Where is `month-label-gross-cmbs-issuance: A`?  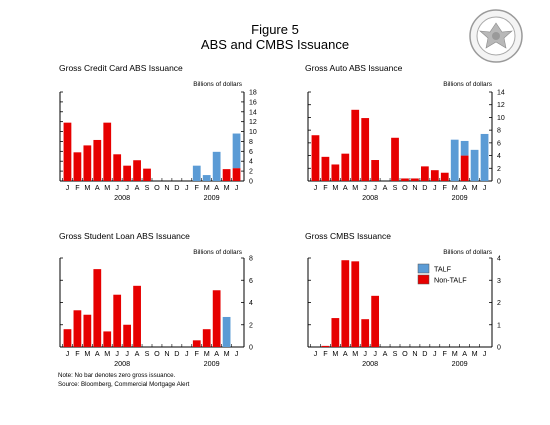 month-label-gross-cmbs-issuance: A is located at coordinates (464, 353).